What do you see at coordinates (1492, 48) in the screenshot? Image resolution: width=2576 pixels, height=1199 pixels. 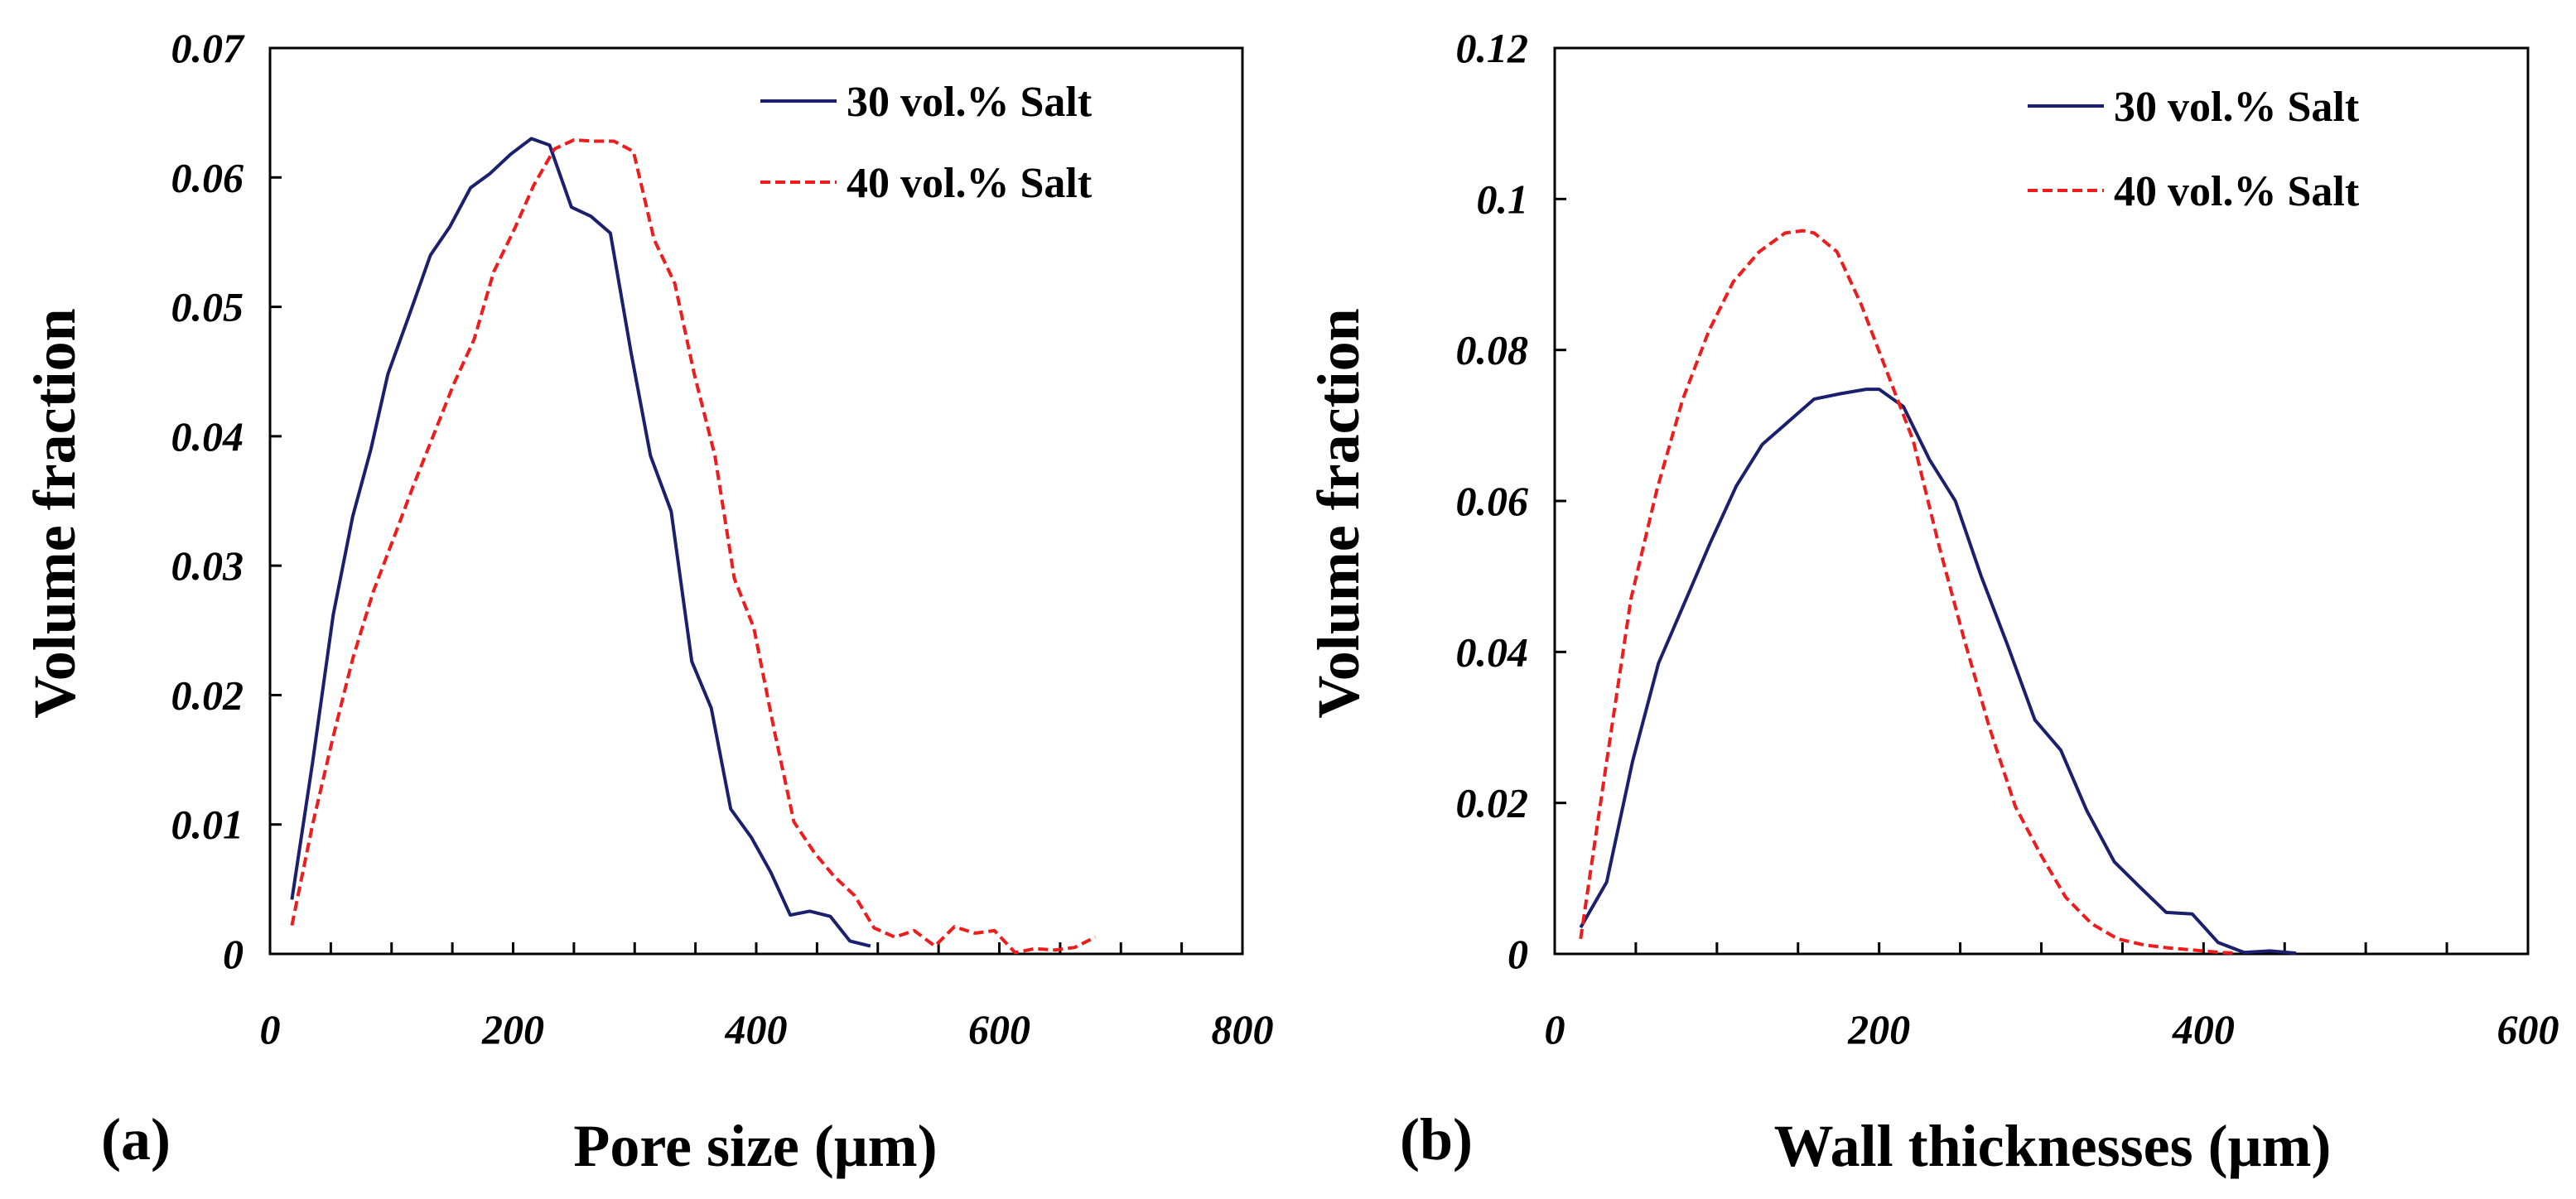 I see `y-tick-label: 0.12` at bounding box center [1492, 48].